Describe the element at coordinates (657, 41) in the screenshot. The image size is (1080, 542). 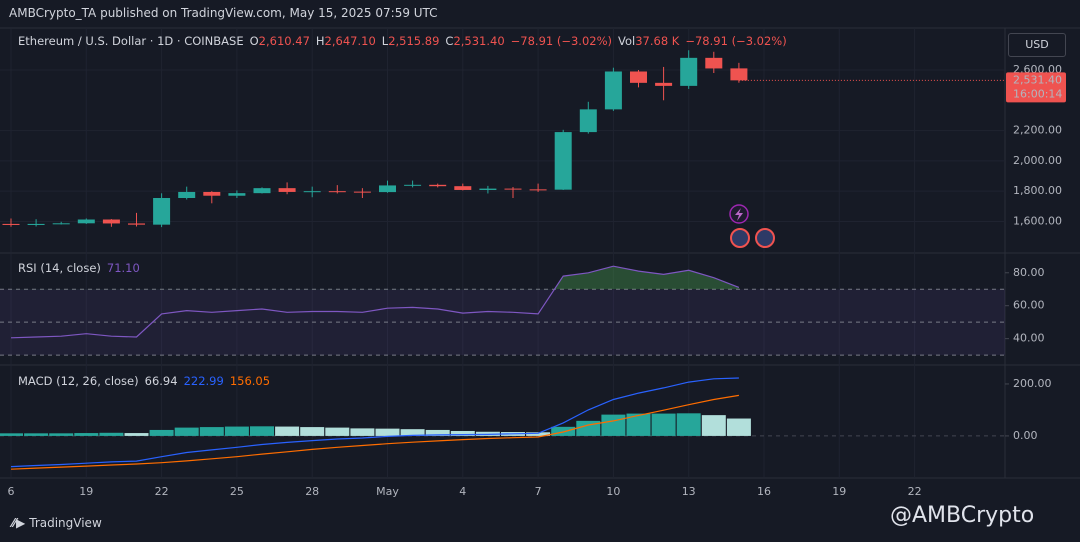
I see `volume-value: 37.68 K` at that location.